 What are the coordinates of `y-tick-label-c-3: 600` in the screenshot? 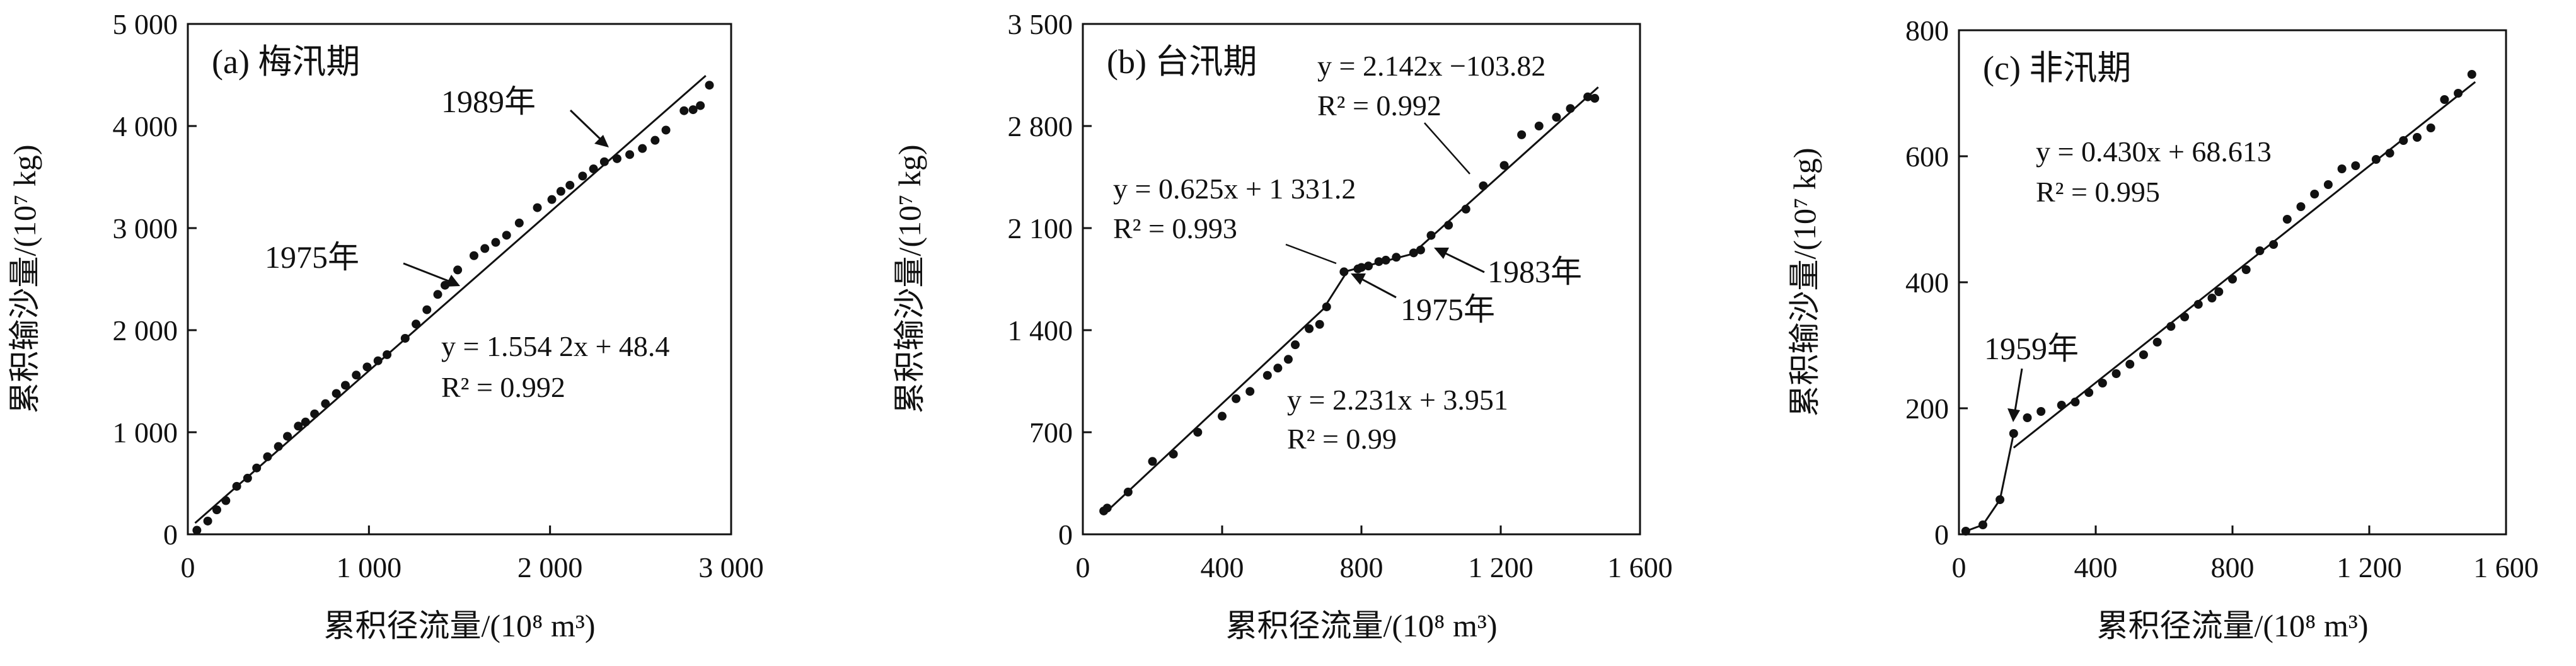 It's located at (1927, 157).